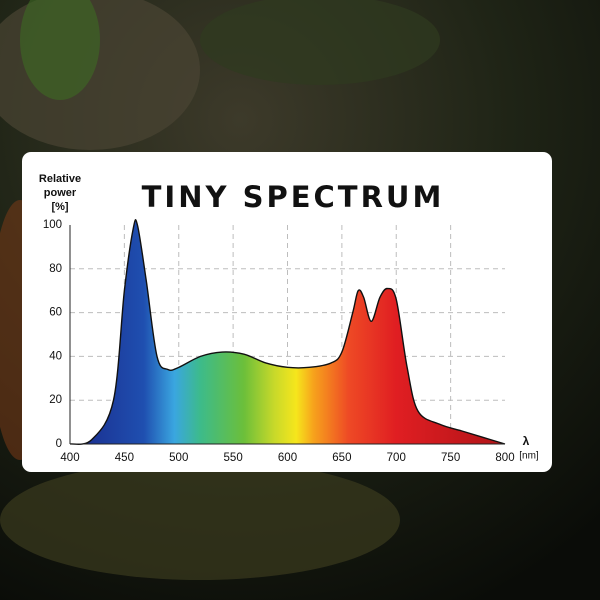 The image size is (600, 600). I want to click on y-axis-label: [%], so click(59, 207).